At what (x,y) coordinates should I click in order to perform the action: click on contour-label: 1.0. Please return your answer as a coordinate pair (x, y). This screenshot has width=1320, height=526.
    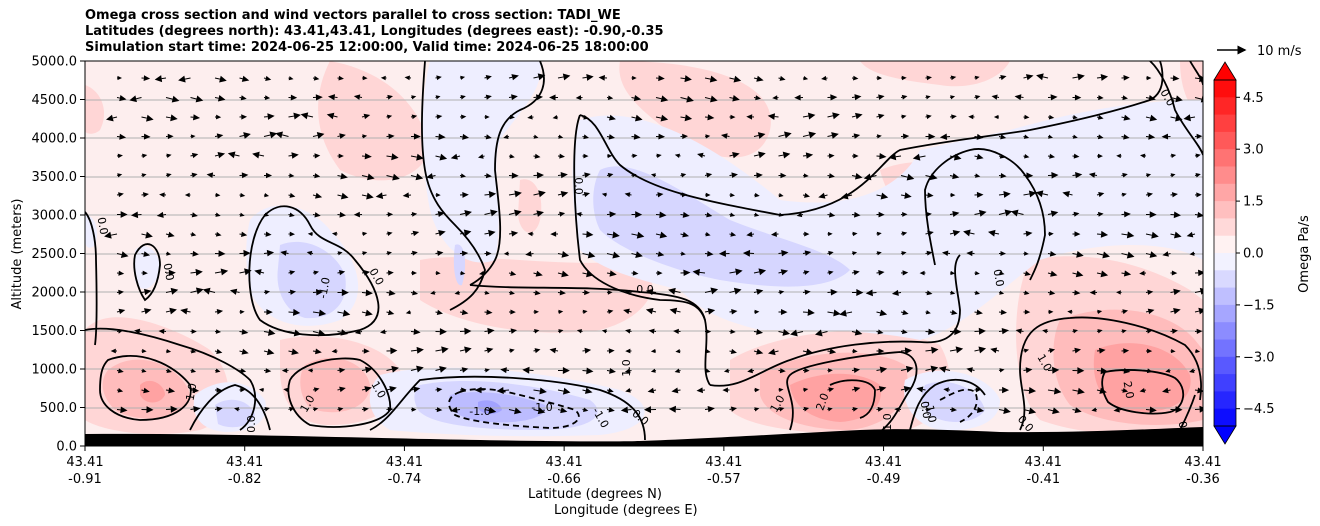
    Looking at the image, I should click on (887, 422).